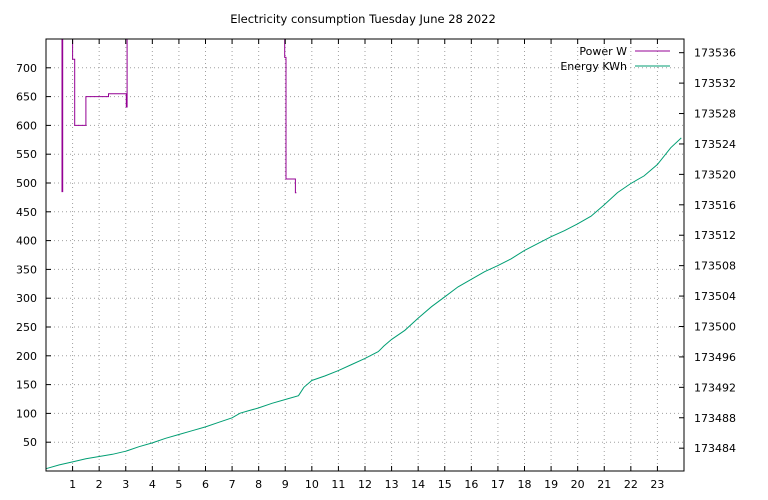 This screenshot has height=500, width=768. Describe the element at coordinates (72, 484) in the screenshot. I see `x-tick-label: 1` at that location.